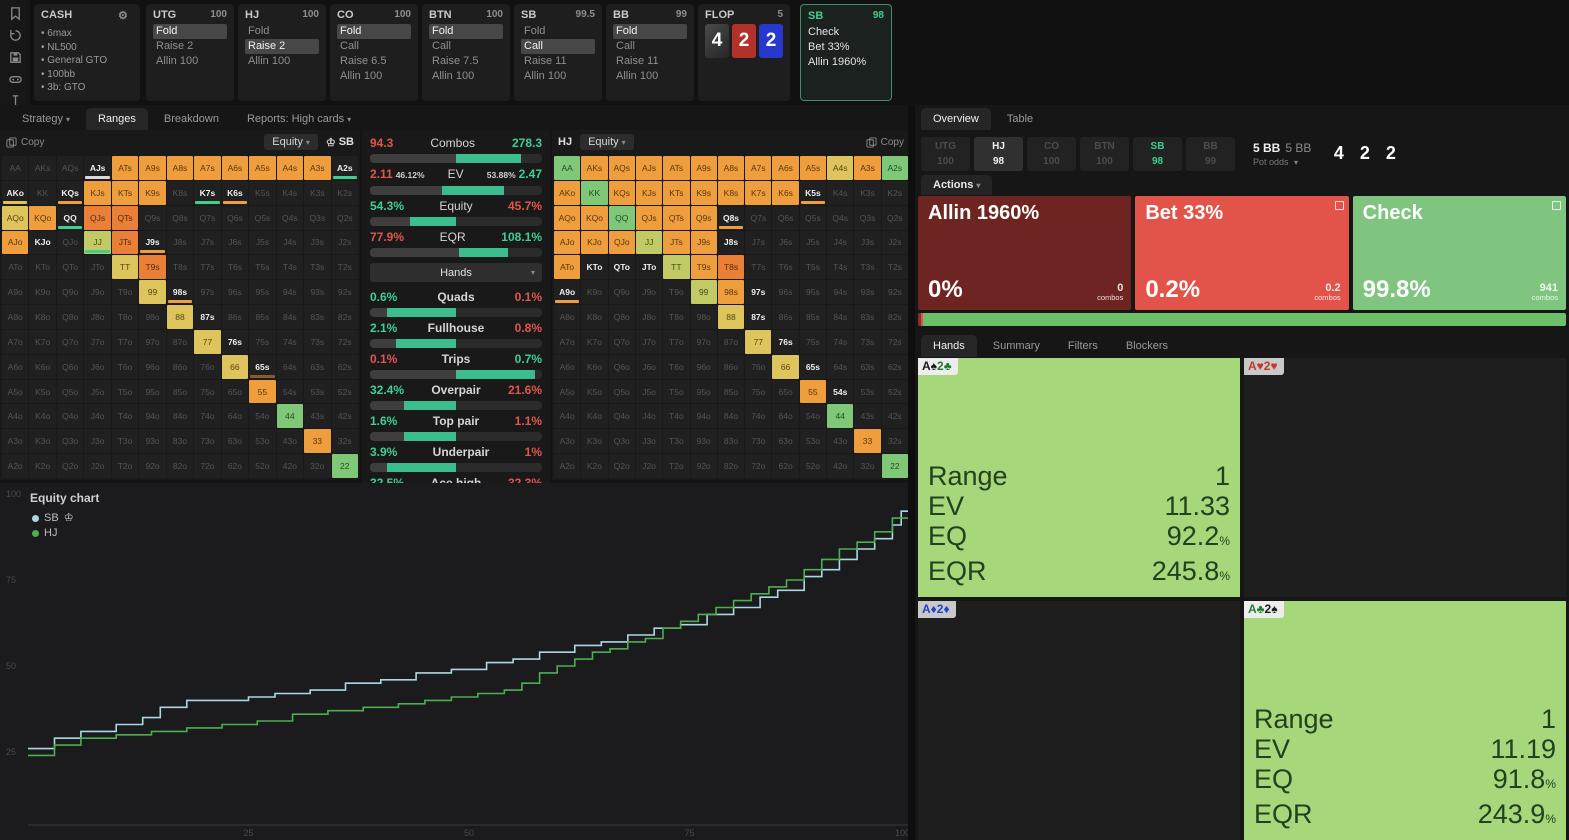 Image resolution: width=1569 pixels, height=840 pixels. What do you see at coordinates (621, 217) in the screenshot?
I see `matrix-cell-QQ: QQ` at bounding box center [621, 217].